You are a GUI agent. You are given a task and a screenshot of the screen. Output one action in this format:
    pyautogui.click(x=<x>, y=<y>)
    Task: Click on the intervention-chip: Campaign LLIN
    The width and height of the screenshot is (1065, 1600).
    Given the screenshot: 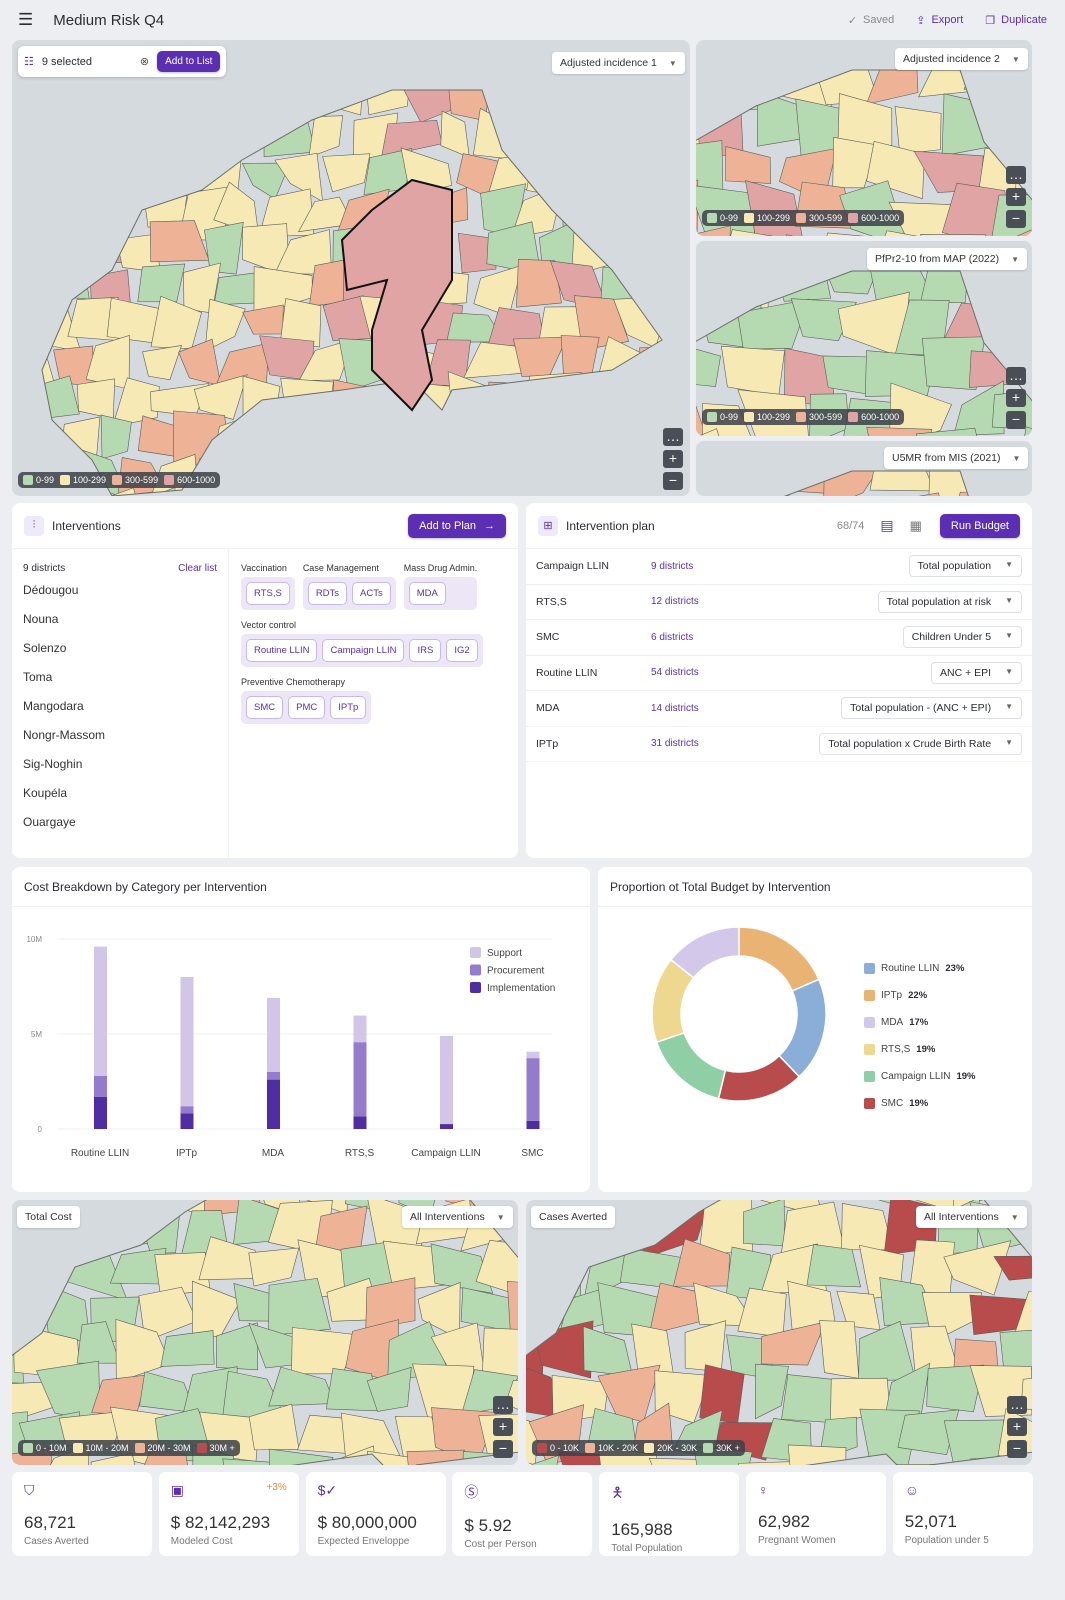 What is the action you would take?
    pyautogui.click(x=363, y=650)
    